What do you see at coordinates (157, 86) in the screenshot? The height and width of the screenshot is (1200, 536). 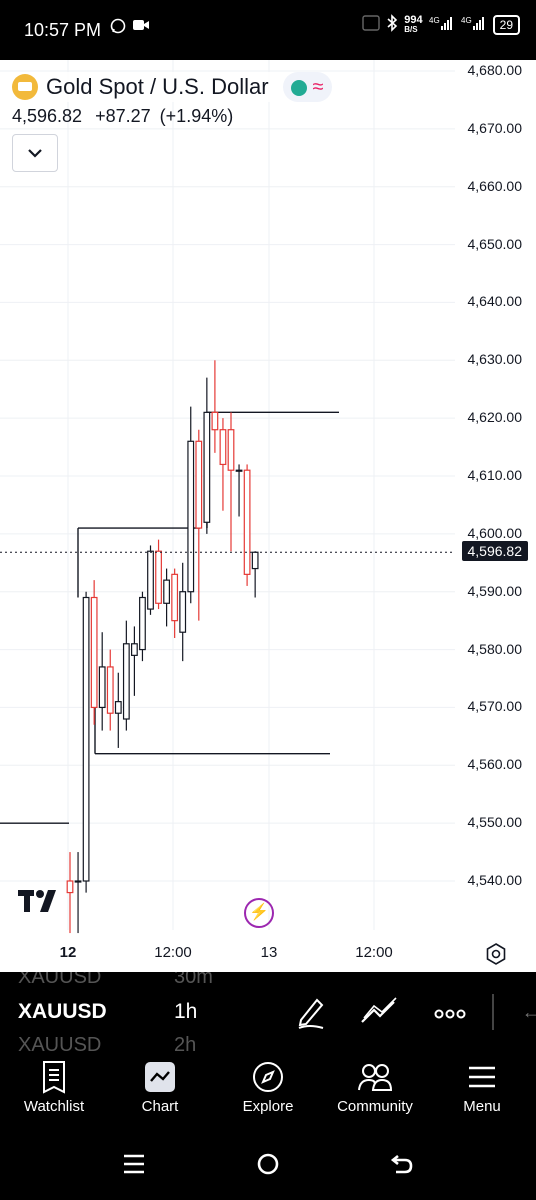 I see `symbol-title: Gold Spot / U.S. Dollar` at bounding box center [157, 86].